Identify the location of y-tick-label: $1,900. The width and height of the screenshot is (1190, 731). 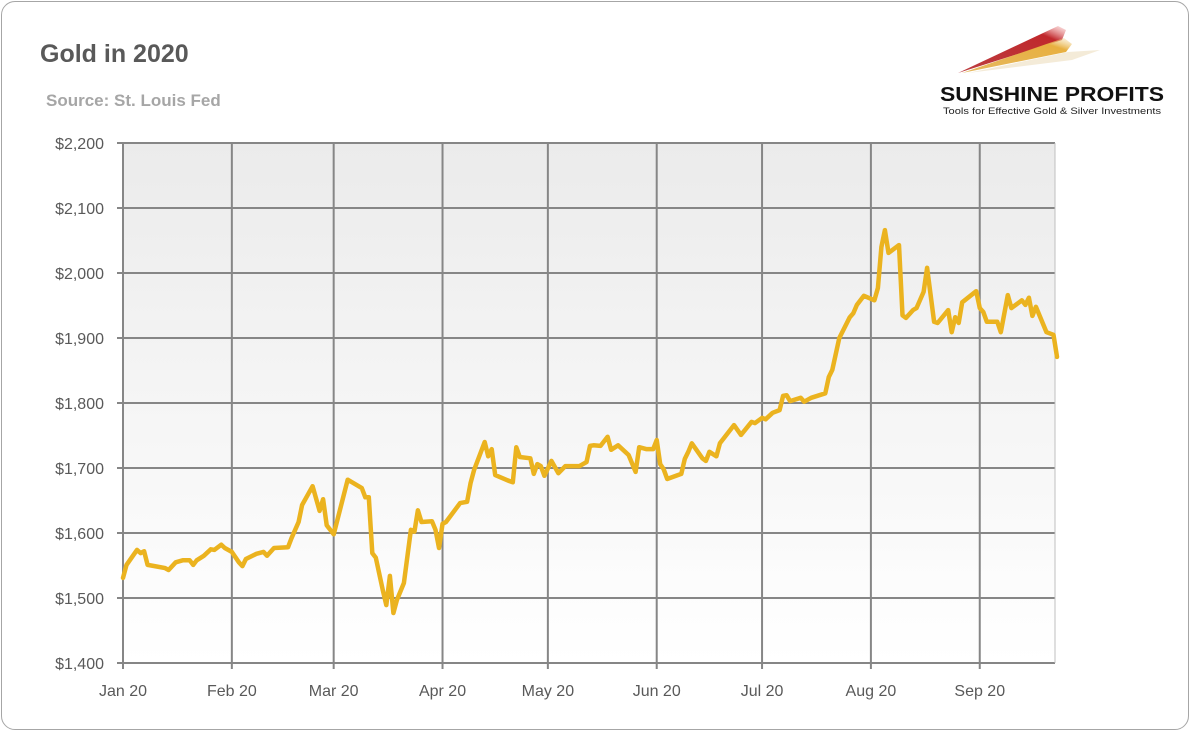
(79, 339).